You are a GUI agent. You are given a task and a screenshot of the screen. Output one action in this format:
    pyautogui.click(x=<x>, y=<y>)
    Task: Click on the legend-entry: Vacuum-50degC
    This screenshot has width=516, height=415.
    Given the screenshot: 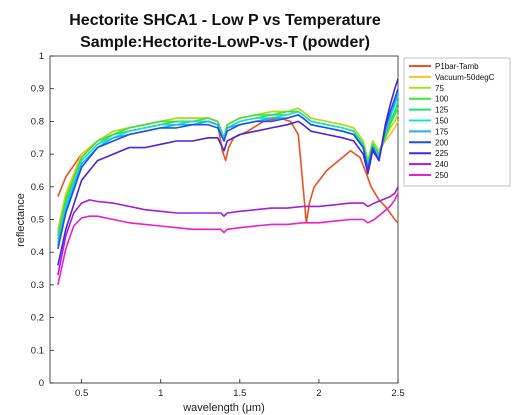 What is the action you would take?
    pyautogui.click(x=465, y=77)
    